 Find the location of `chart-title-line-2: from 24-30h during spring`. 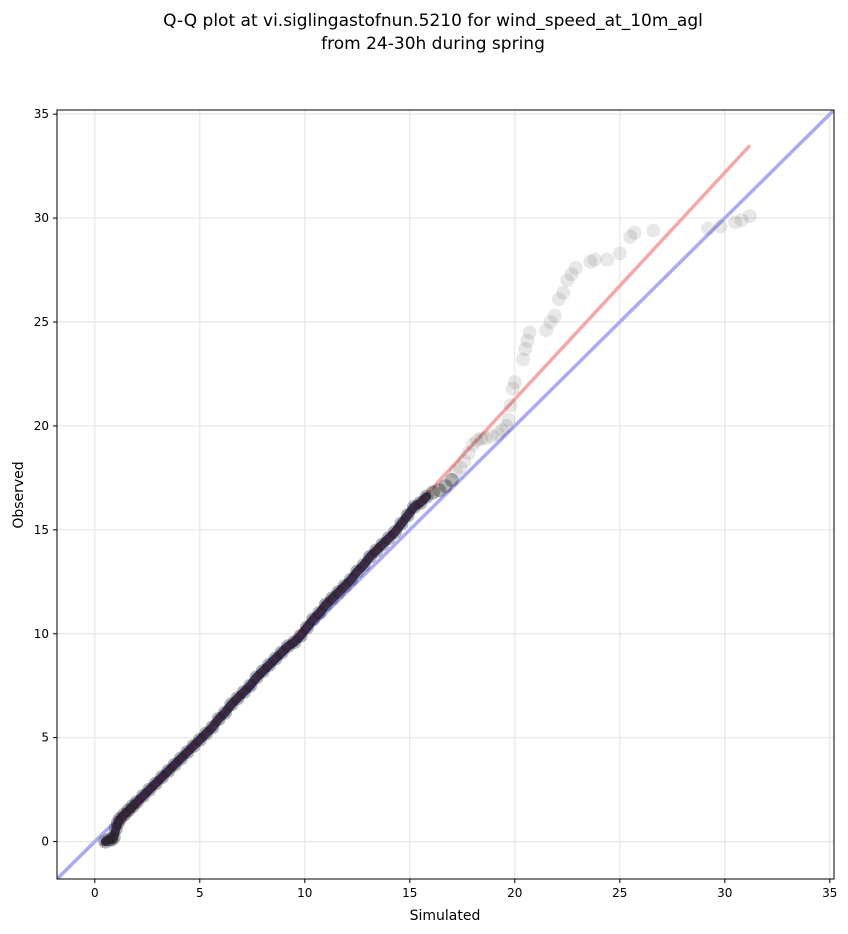

chart-title-line-2: from 24-30h during spring is located at coordinates (433, 44).